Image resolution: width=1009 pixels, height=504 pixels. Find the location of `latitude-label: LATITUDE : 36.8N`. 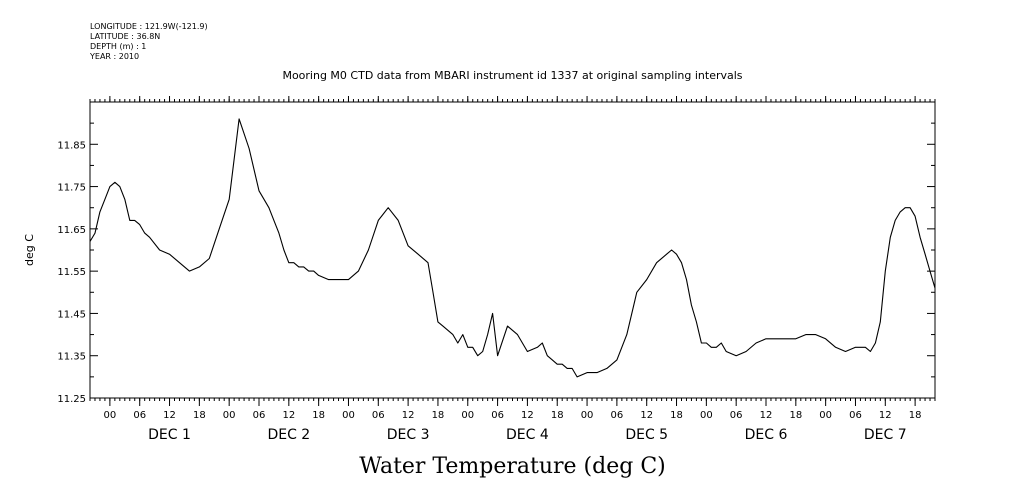

latitude-label: LATITUDE : 36.8N is located at coordinates (125, 36).